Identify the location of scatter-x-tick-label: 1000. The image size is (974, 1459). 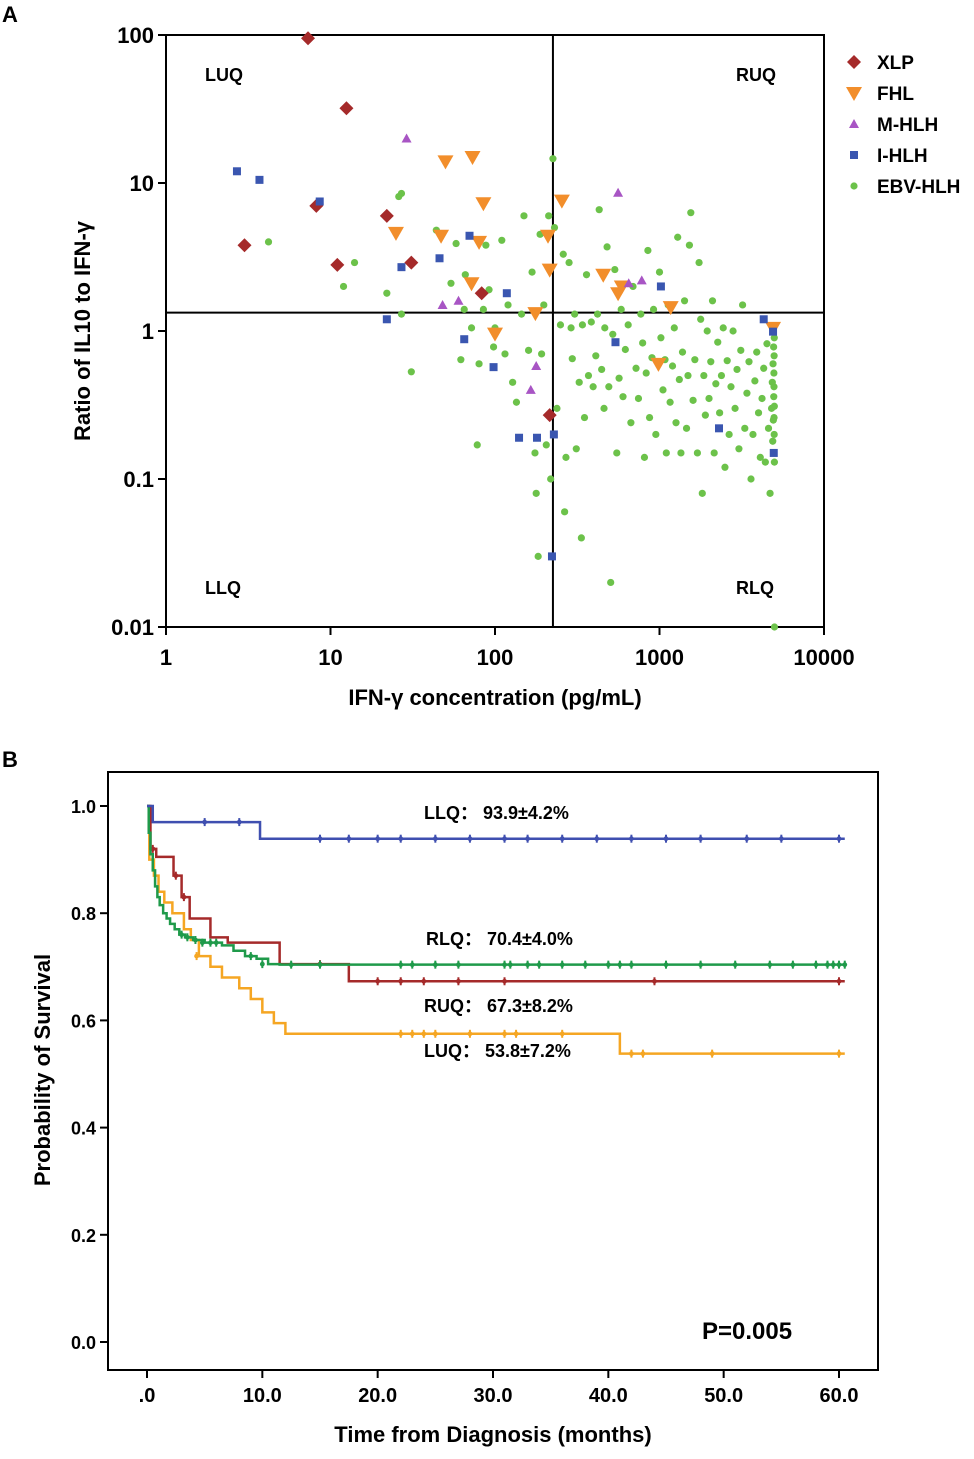
(659, 657).